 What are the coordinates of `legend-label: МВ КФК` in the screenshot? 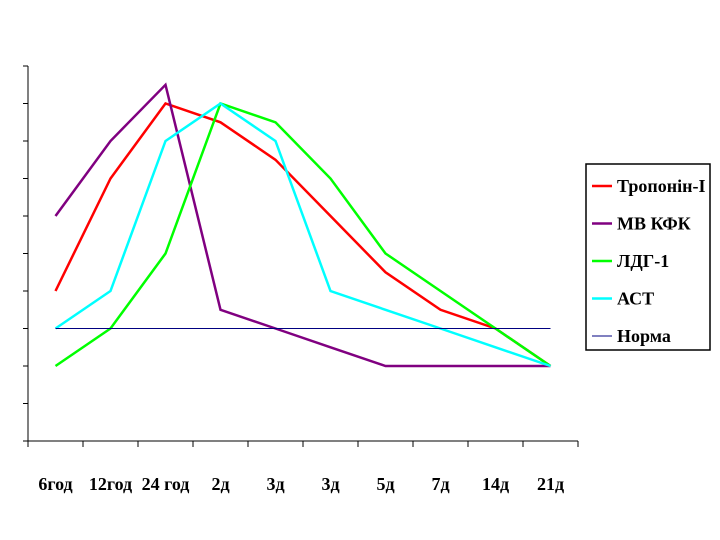 It's located at (654, 224).